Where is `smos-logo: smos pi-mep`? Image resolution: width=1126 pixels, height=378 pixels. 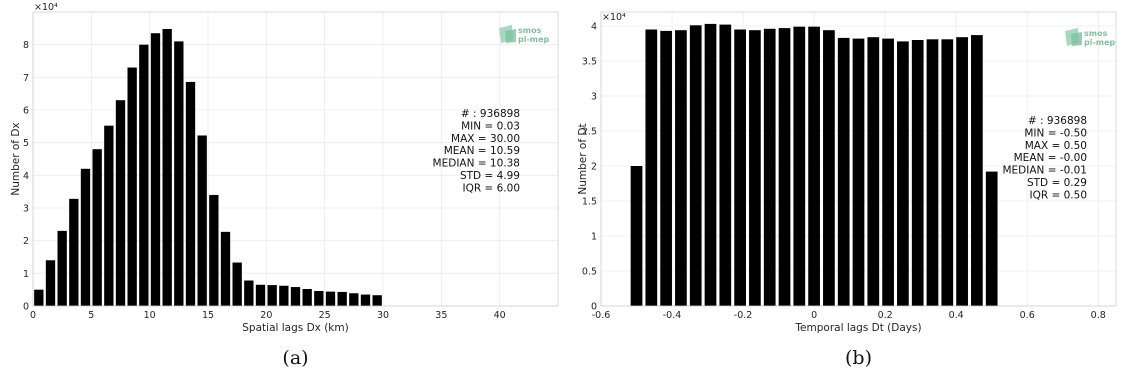 smos-logo: smos pi-mep is located at coordinates (1090, 37).